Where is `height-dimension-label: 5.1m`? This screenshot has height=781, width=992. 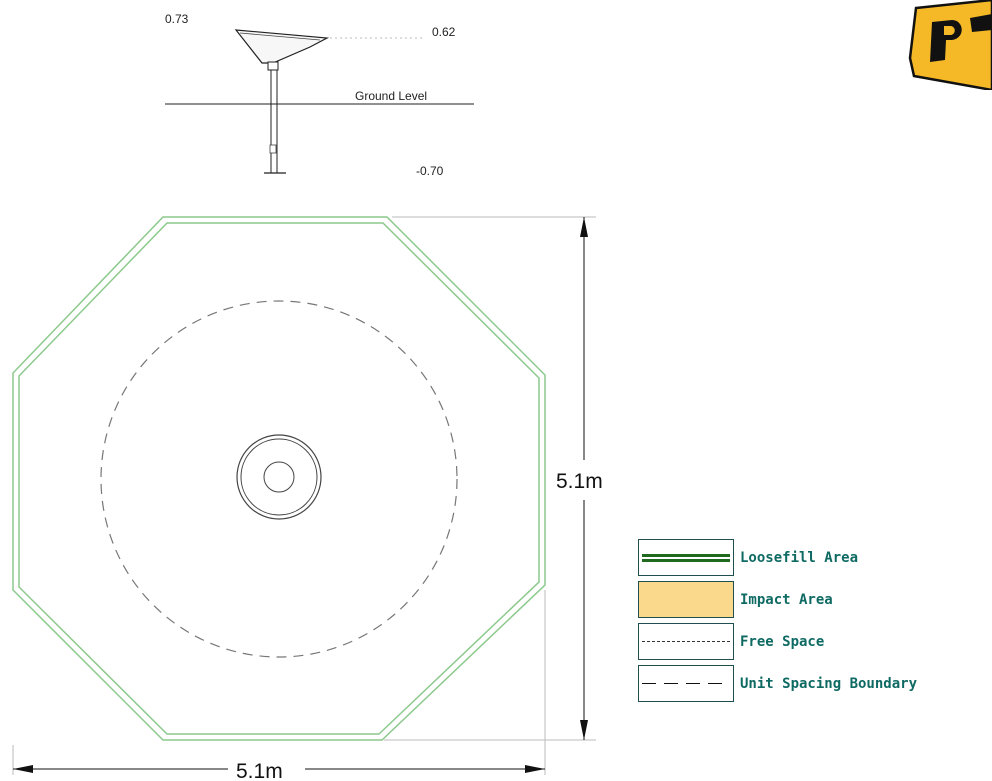 height-dimension-label: 5.1m is located at coordinates (579, 481).